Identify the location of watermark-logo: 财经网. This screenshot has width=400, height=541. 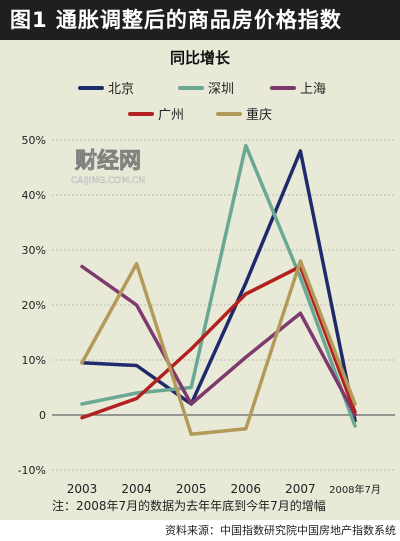
(108, 161).